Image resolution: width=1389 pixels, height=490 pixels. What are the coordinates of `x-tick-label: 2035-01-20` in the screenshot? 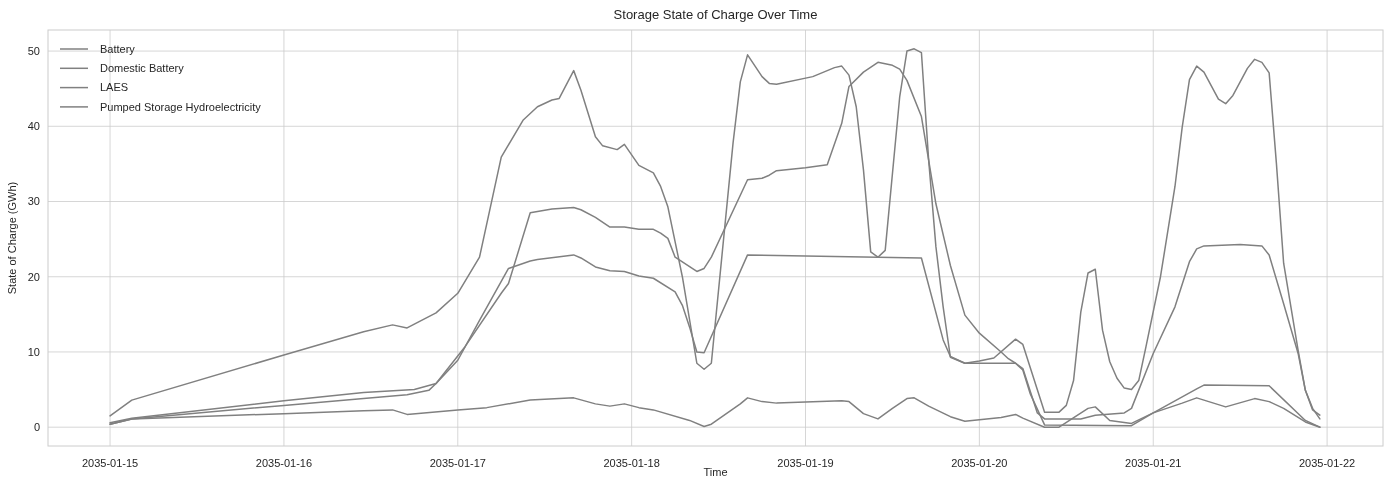 It's located at (979, 463).